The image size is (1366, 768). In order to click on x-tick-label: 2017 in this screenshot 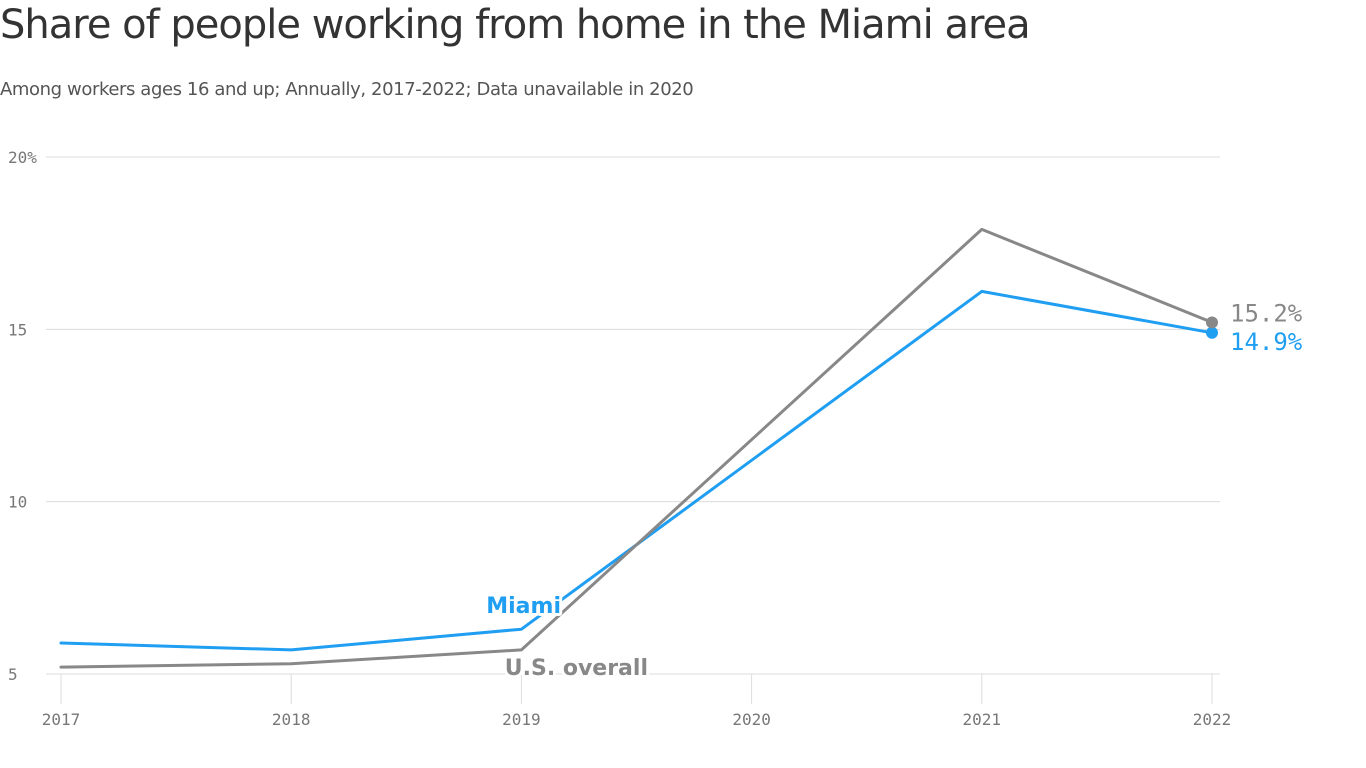, I will do `click(61, 719)`.